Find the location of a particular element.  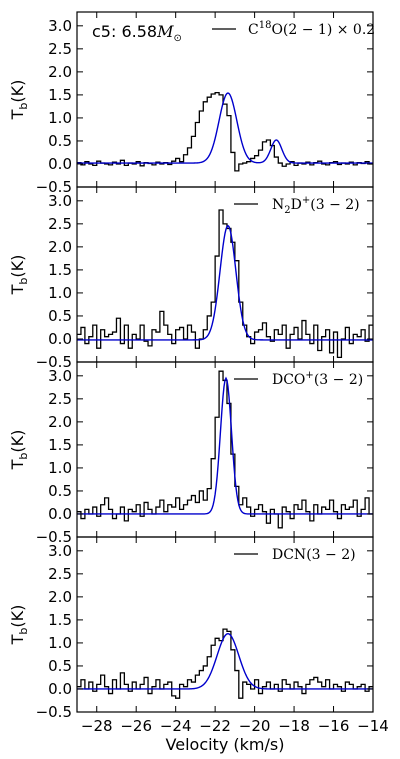

x-tick-label: −22 is located at coordinates (215, 726).